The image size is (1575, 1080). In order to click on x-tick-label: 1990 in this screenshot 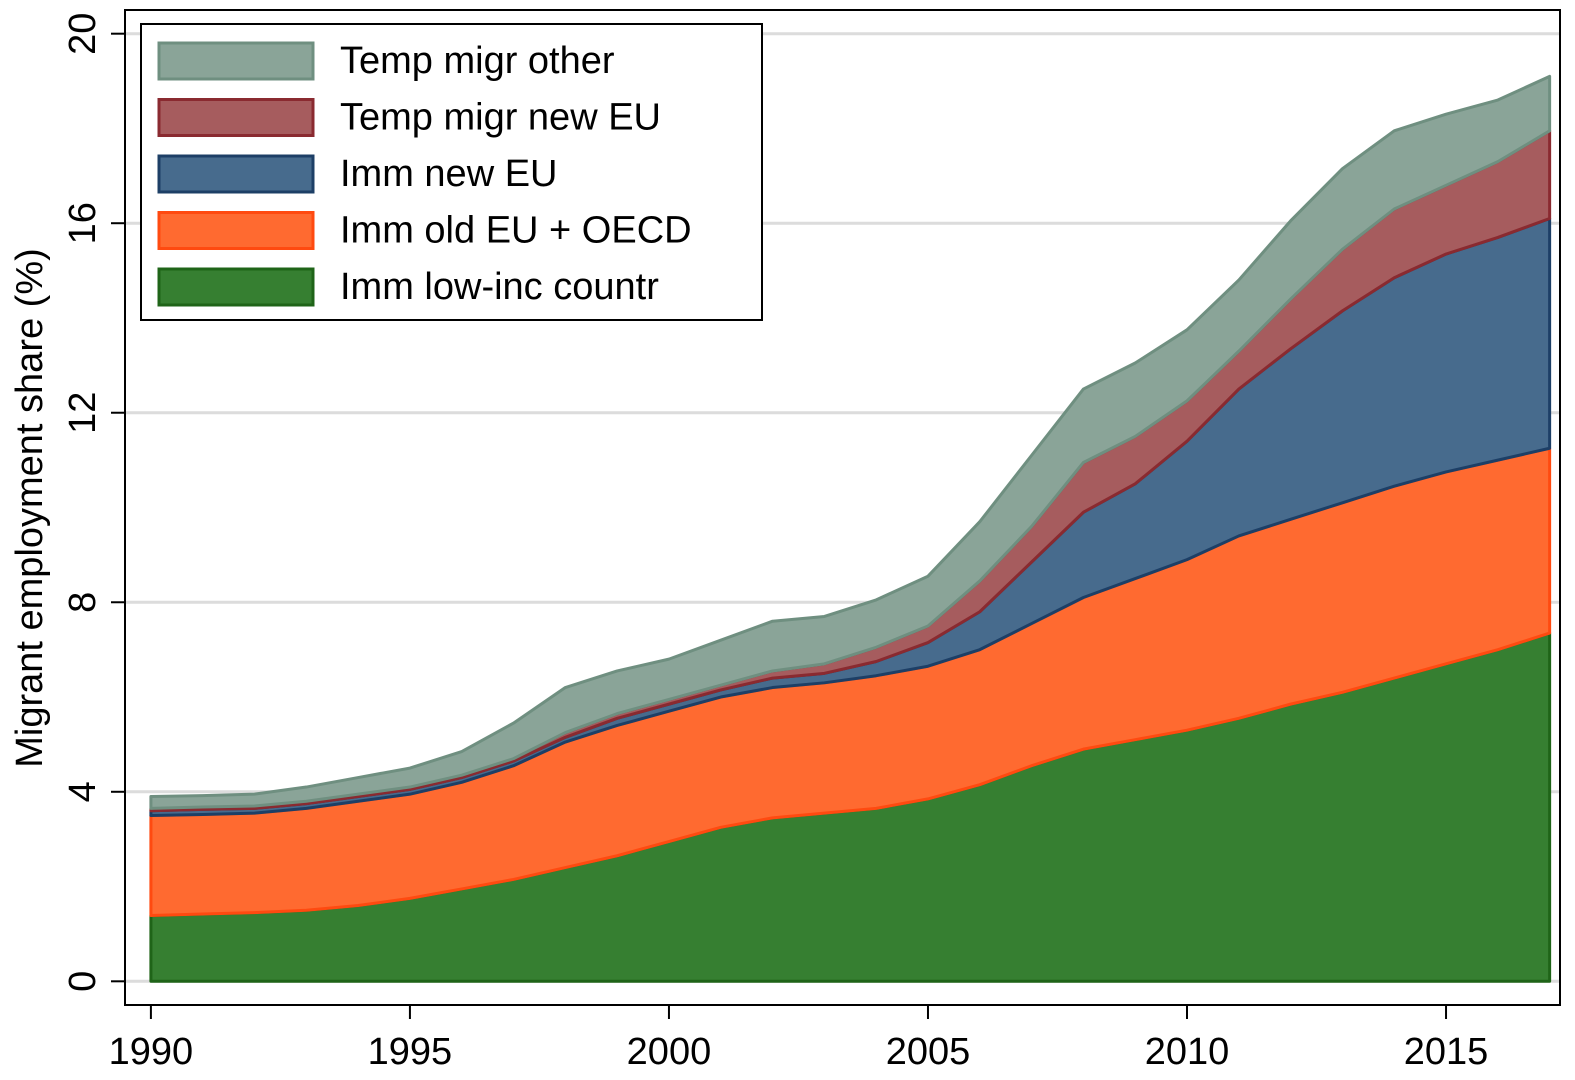, I will do `click(151, 1052)`.